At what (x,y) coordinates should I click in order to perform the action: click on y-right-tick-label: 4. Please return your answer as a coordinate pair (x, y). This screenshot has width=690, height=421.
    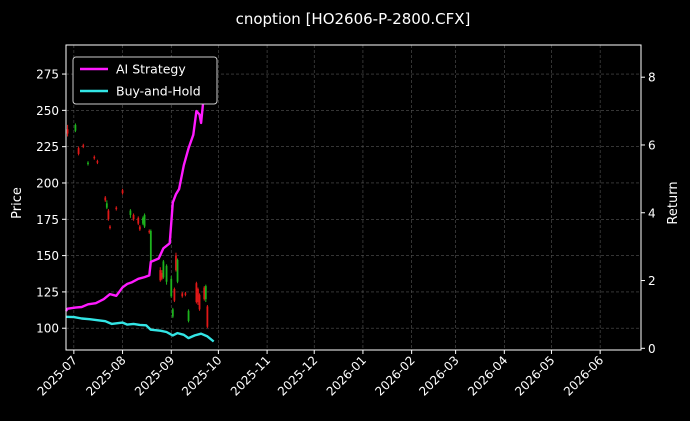
    Looking at the image, I should click on (652, 213).